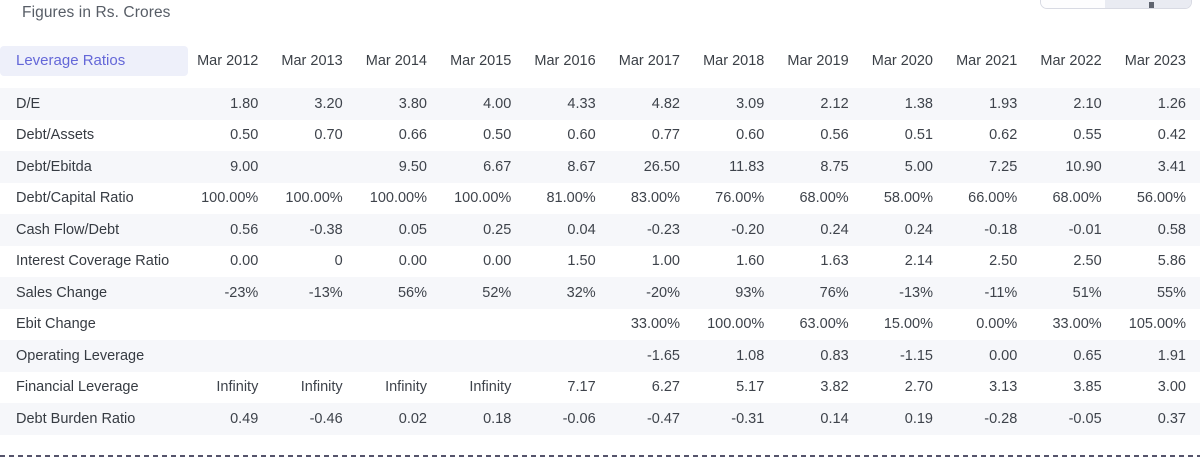 The height and width of the screenshot is (473, 1200). I want to click on cell-value: 1.26, so click(1171, 103).